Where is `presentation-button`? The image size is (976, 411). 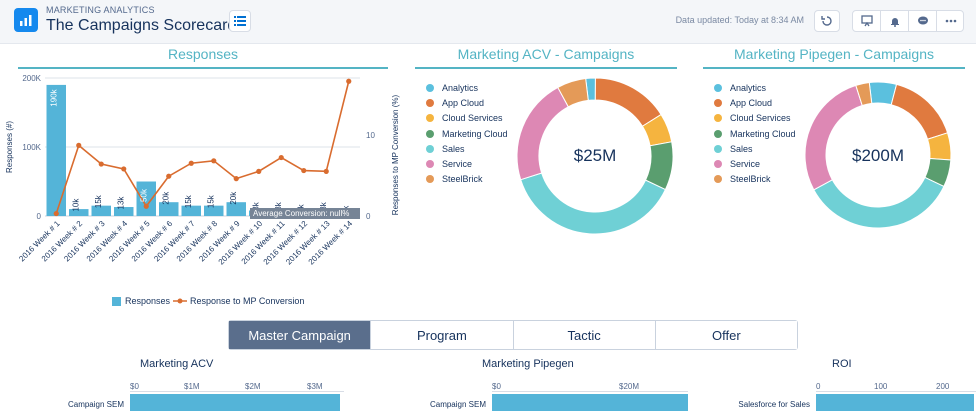 presentation-button is located at coordinates (867, 21).